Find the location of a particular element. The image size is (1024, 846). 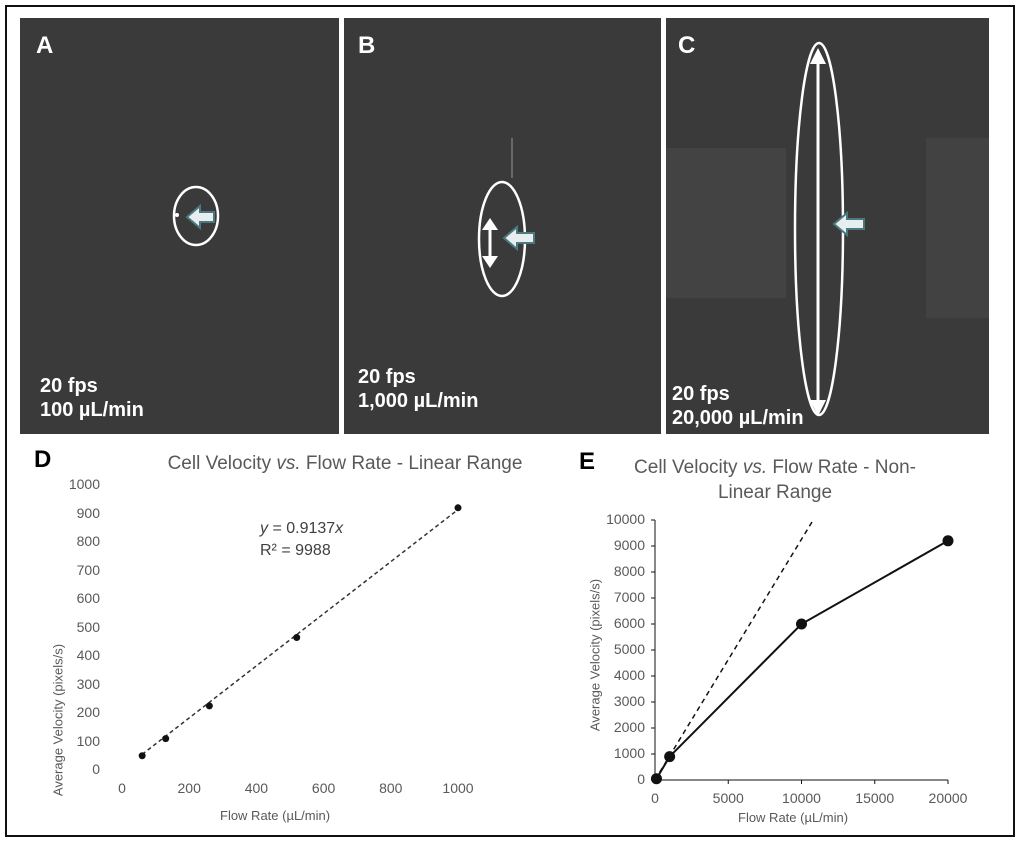

r-squared-text: R² = 9988 is located at coordinates (295, 550).